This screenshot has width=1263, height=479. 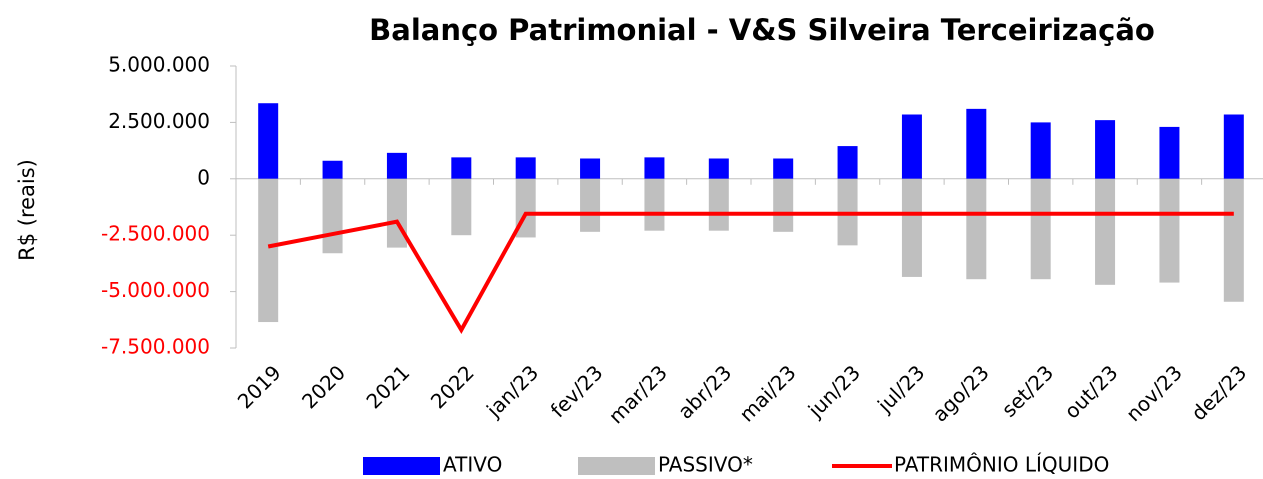 What do you see at coordinates (834, 391) in the screenshot?
I see `x-tick-label: jun/23` at bounding box center [834, 391].